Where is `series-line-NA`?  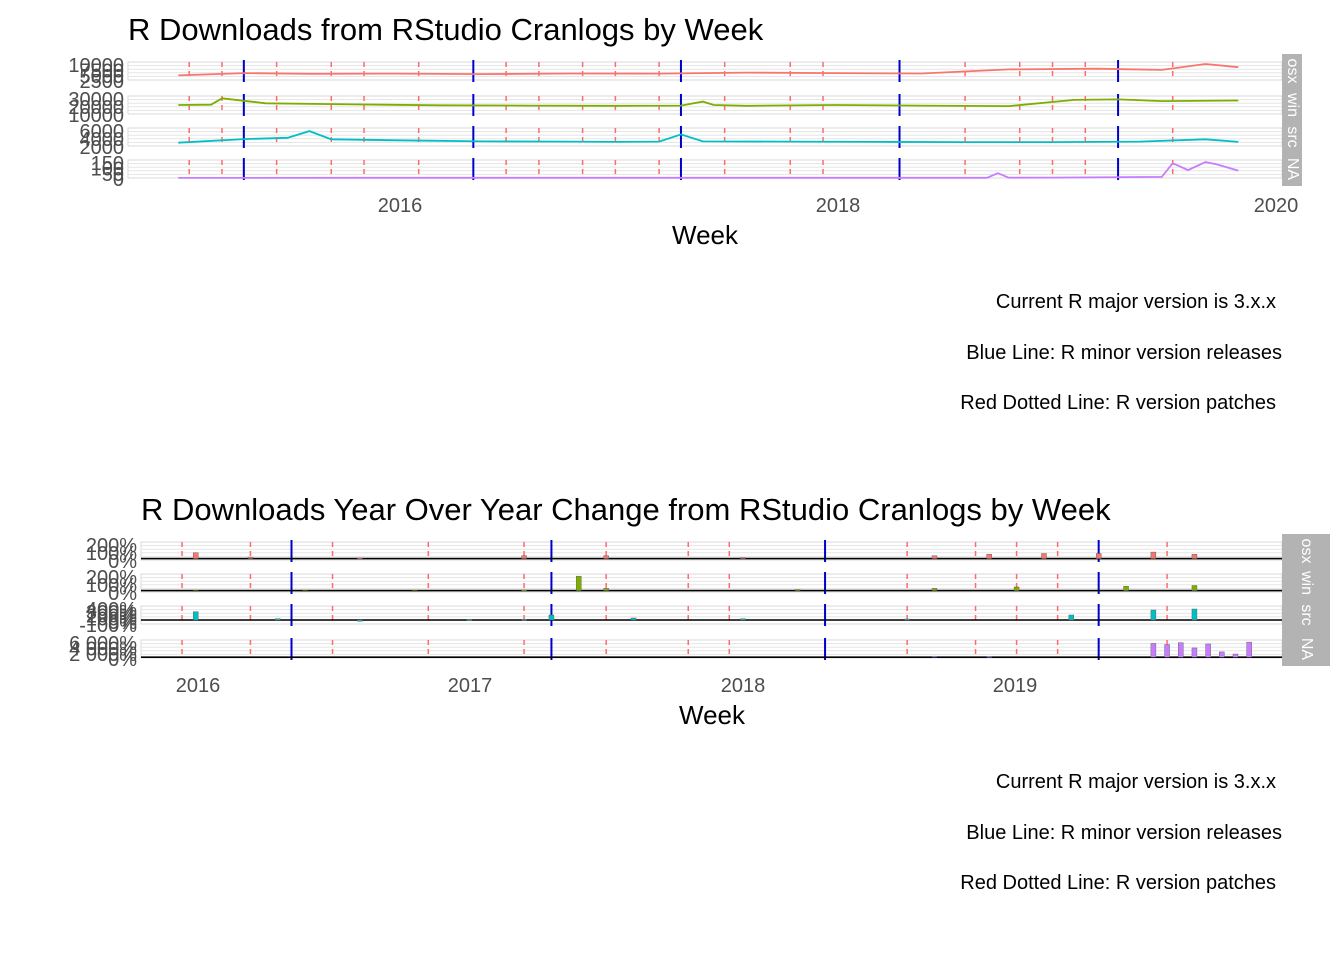
series-line-NA is located at coordinates (708, 170).